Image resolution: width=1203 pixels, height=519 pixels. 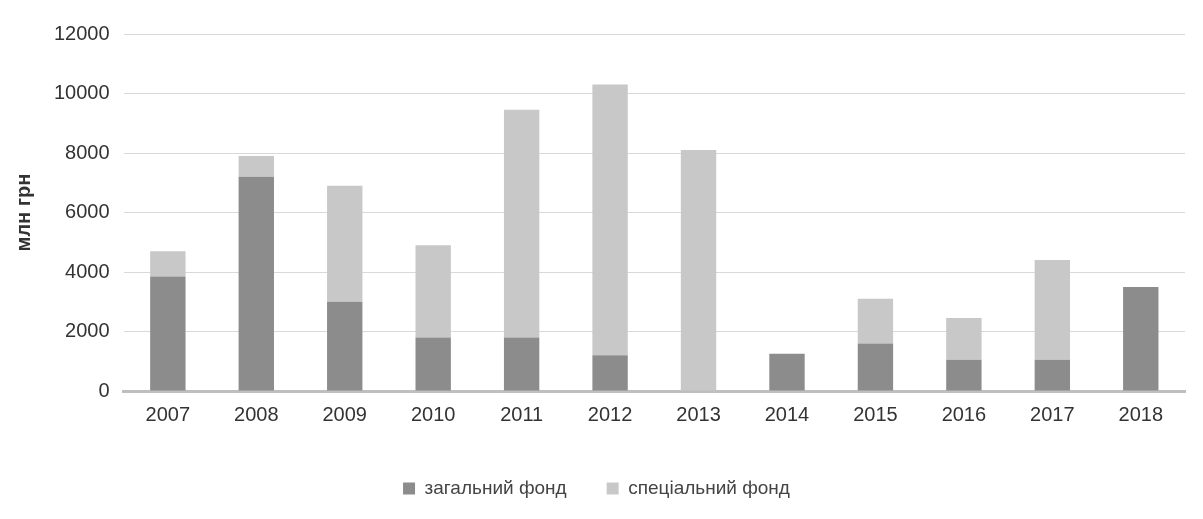 What do you see at coordinates (495, 487) in the screenshot?
I see `legend-label: загальний фонд` at bounding box center [495, 487].